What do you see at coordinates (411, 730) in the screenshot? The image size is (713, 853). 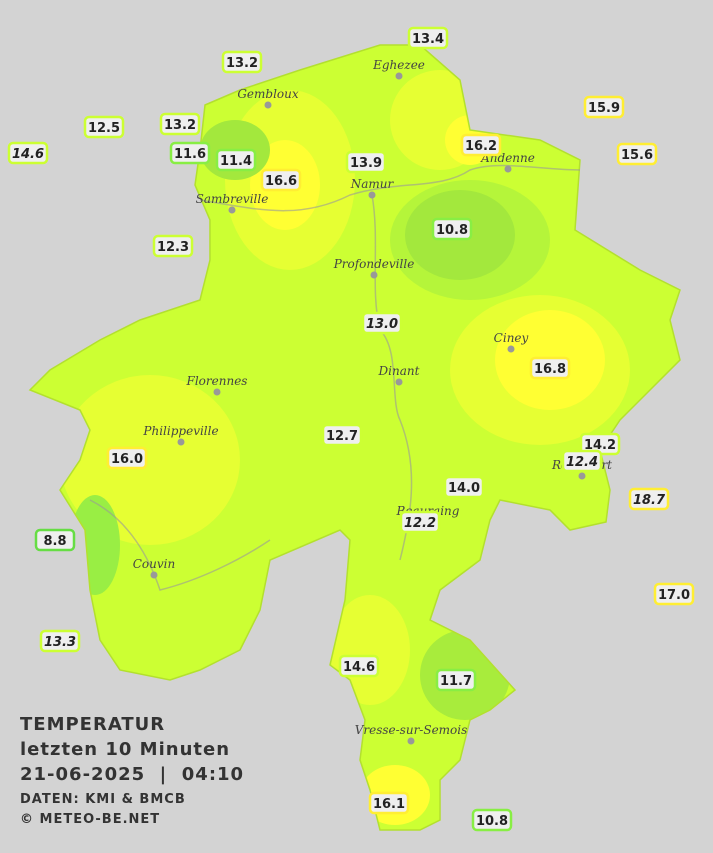 I see `city-name: Vresse-sur-Semois` at bounding box center [411, 730].